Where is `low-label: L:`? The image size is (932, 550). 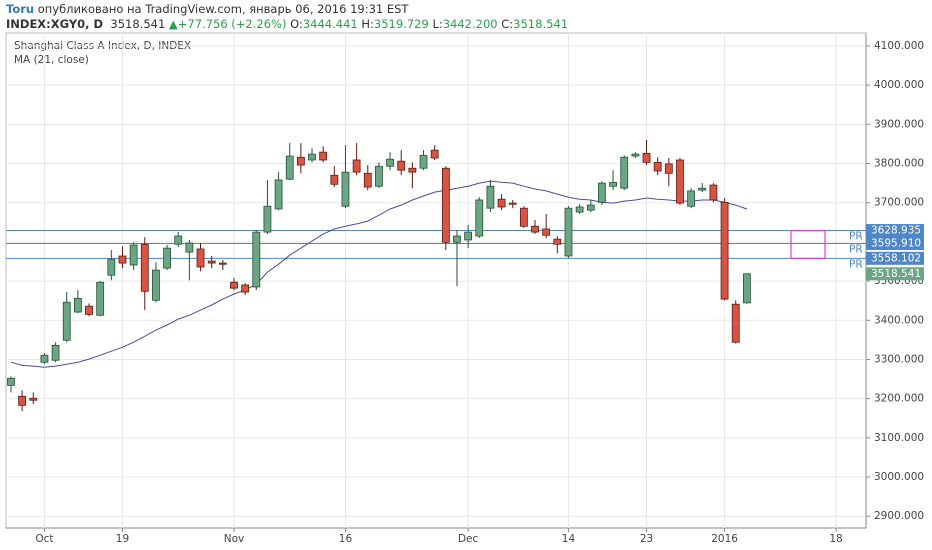 low-label: L: is located at coordinates (437, 24).